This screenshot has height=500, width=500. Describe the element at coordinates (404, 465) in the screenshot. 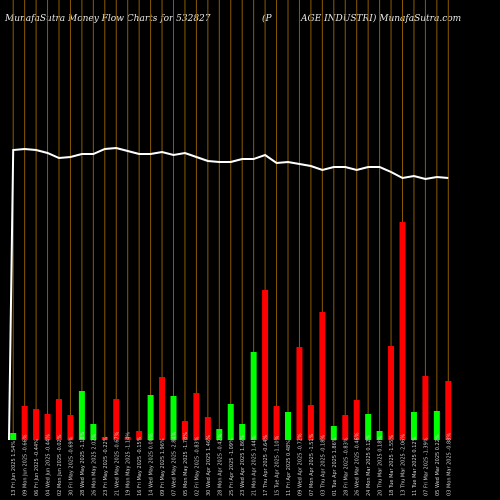

I see `x-tick-label: 13 Thu Mar 2025 -2.06%` at that location.